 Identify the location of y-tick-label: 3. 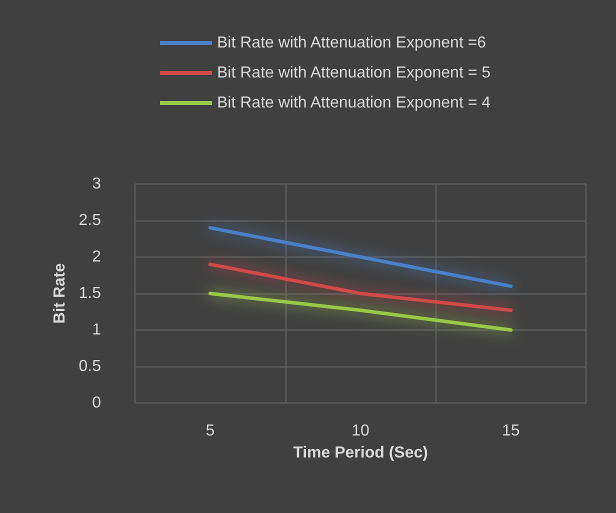
(97, 184).